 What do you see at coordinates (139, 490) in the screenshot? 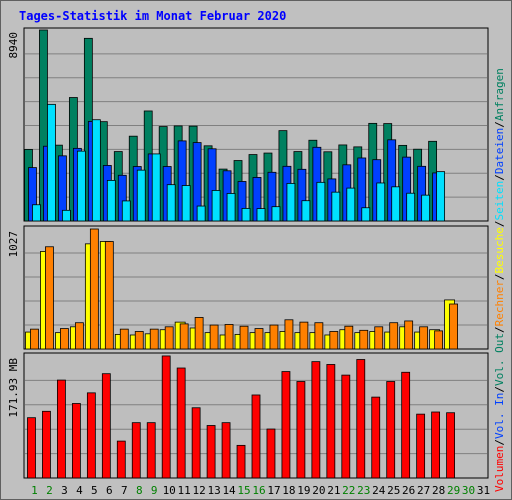
I see `x-tick-label-8: 8` at bounding box center [139, 490].